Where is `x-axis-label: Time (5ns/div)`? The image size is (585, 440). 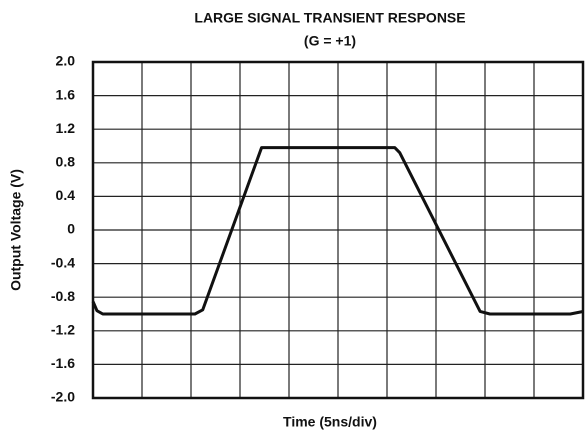
x-axis-label: Time (5ns/div) is located at coordinates (330, 422).